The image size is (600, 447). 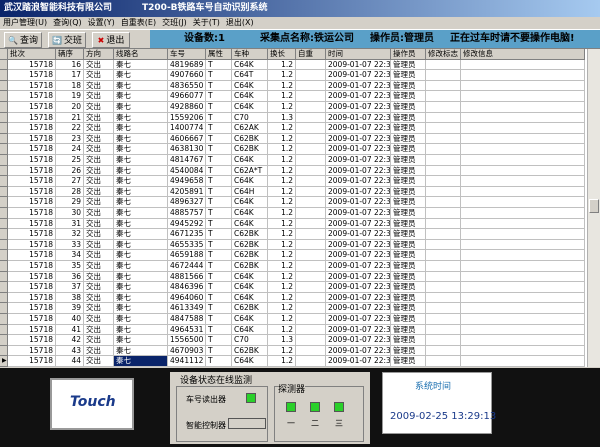 What do you see at coordinates (70, 160) in the screenshot?
I see `table-cell: 25` at bounding box center [70, 160].